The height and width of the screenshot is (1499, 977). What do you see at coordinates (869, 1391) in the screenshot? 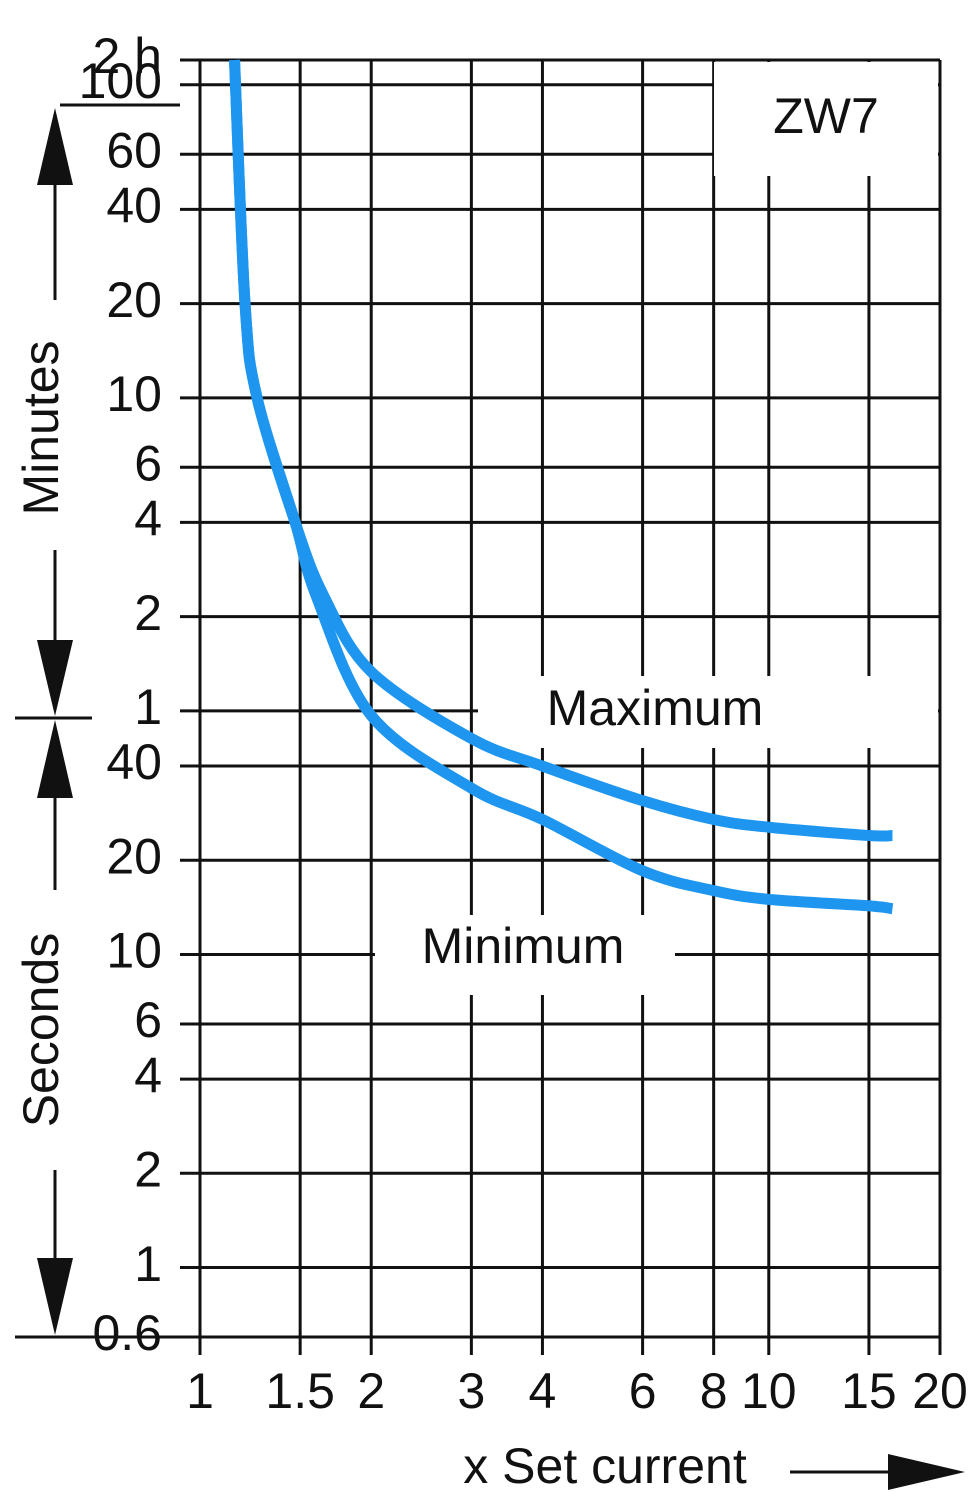
I see `x-tick-label: 15` at bounding box center [869, 1391].